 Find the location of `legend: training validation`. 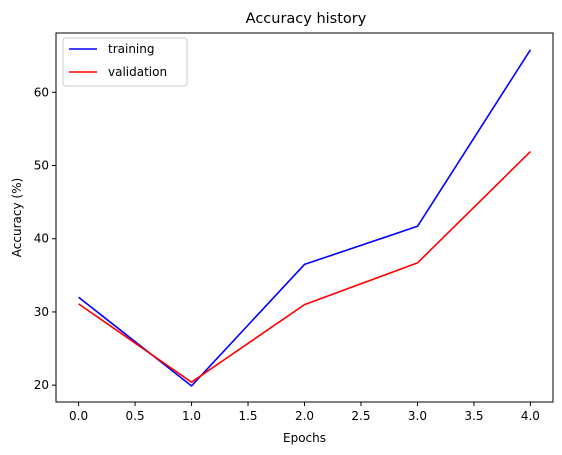

legend: training validation is located at coordinates (125, 62).